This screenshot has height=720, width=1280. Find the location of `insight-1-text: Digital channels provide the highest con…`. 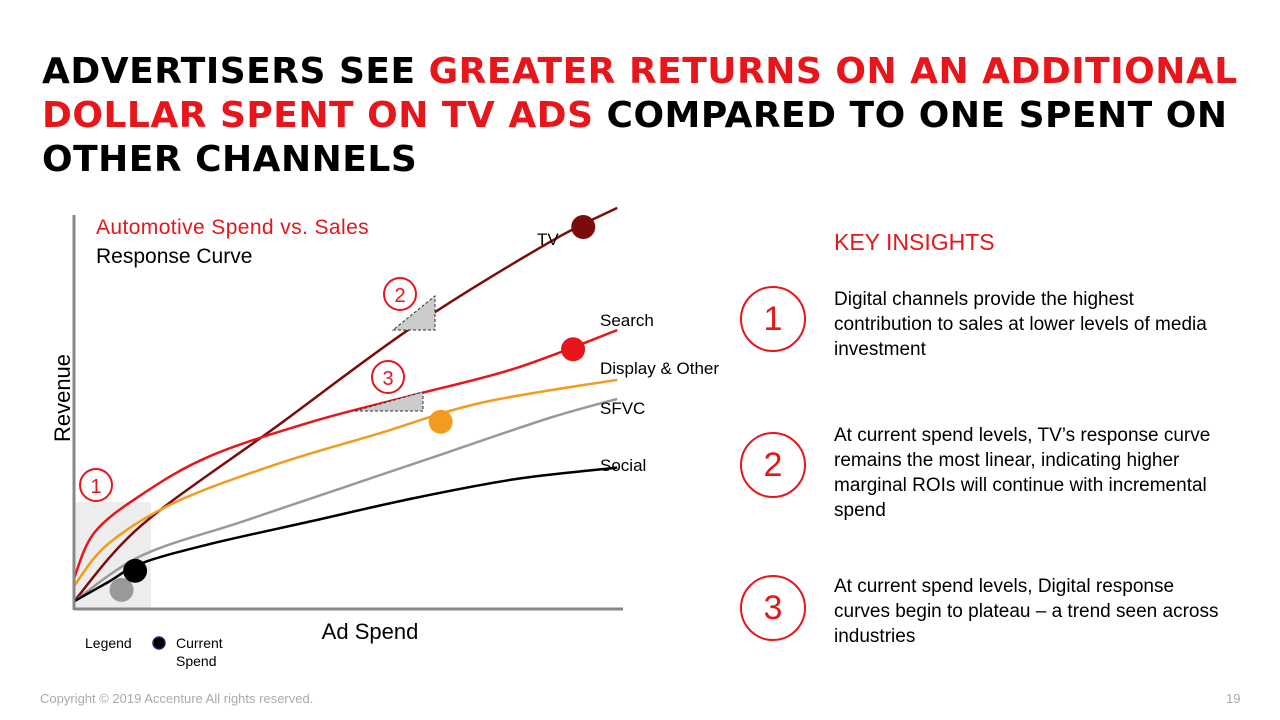

insight-1-text: Digital channels provide the highest con… is located at coordinates (1020, 324).